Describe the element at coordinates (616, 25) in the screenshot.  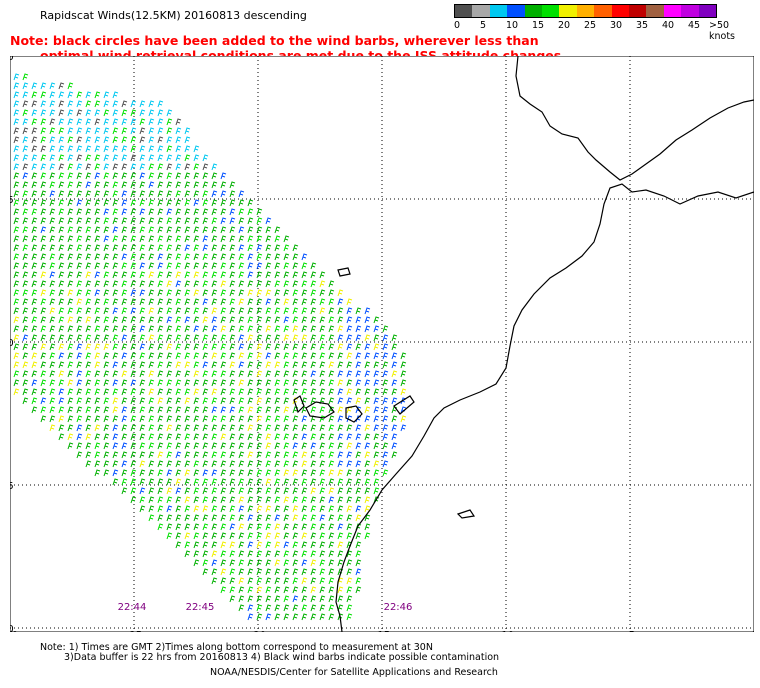
I see `legend-tick-label: 30` at that location.